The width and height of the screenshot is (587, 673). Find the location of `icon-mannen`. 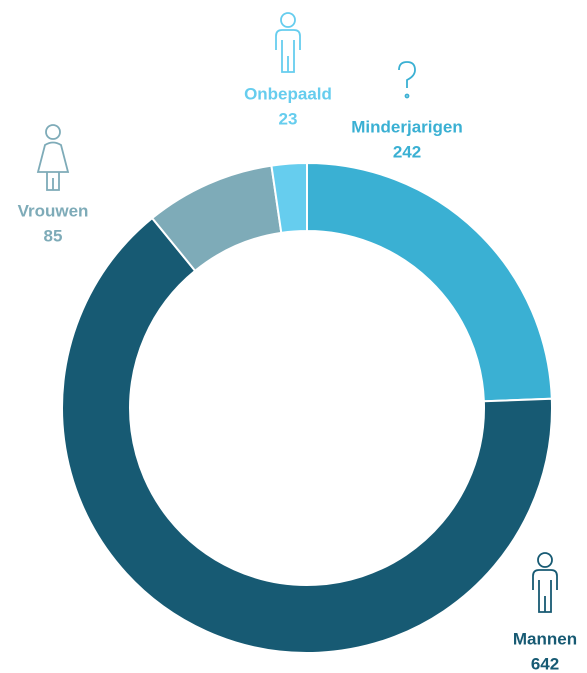

icon-mannen is located at coordinates (545, 582).